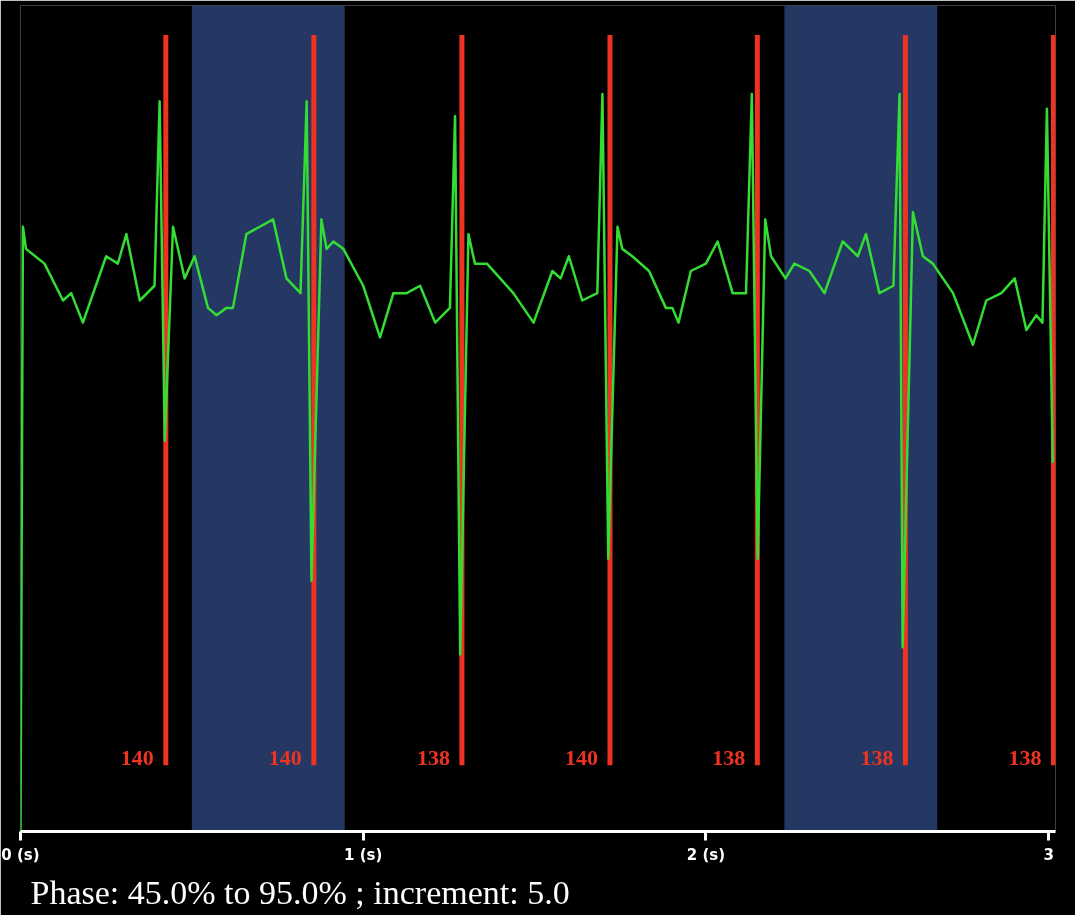  I want to click on x-tick-label: 2 (s), so click(706, 854).